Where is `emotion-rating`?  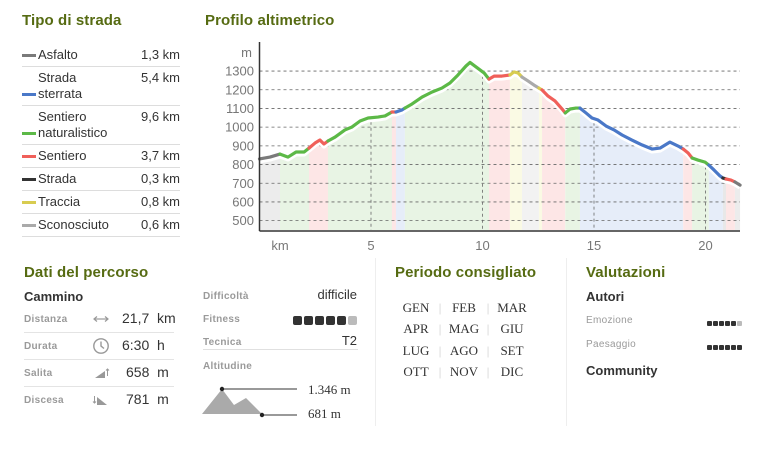 emotion-rating is located at coordinates (724, 322).